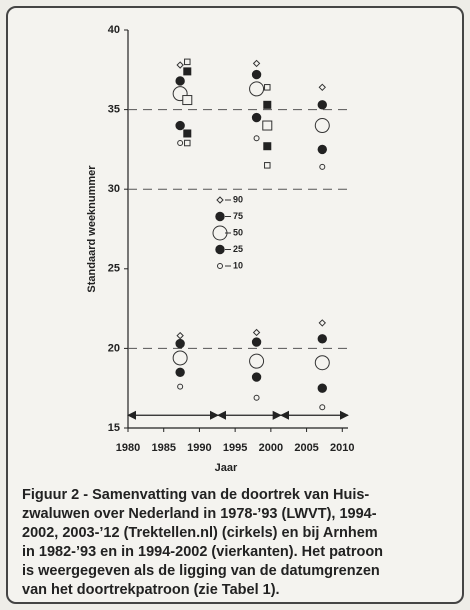 This screenshot has width=470, height=610. What do you see at coordinates (235, 448) in the screenshot?
I see `x-tick-label: 1995` at bounding box center [235, 448].